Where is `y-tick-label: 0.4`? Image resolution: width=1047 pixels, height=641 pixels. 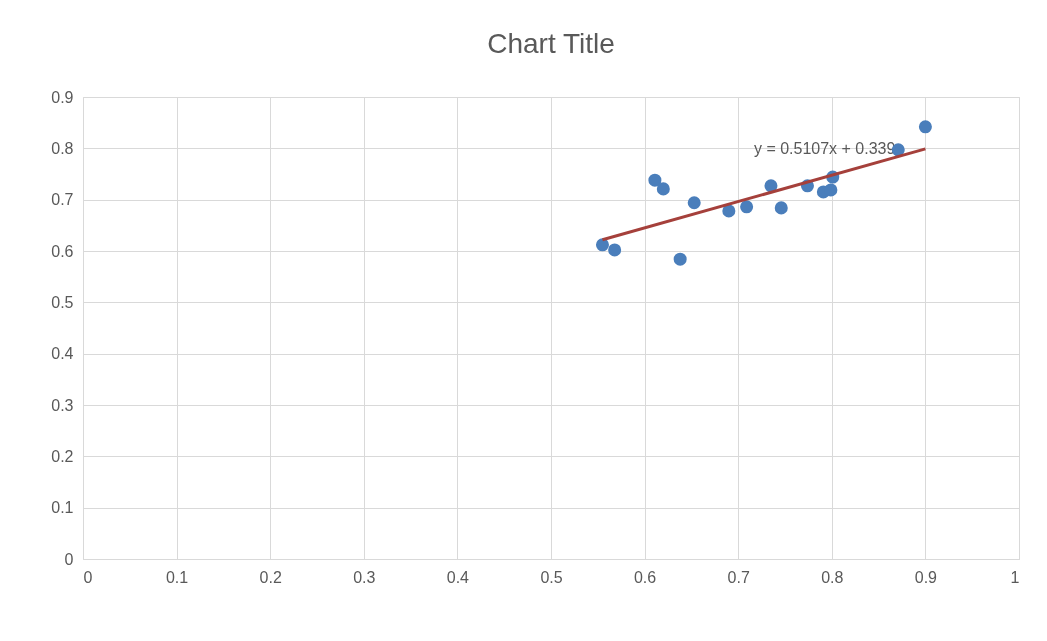 y-tick-label: 0.4 is located at coordinates (62, 354).